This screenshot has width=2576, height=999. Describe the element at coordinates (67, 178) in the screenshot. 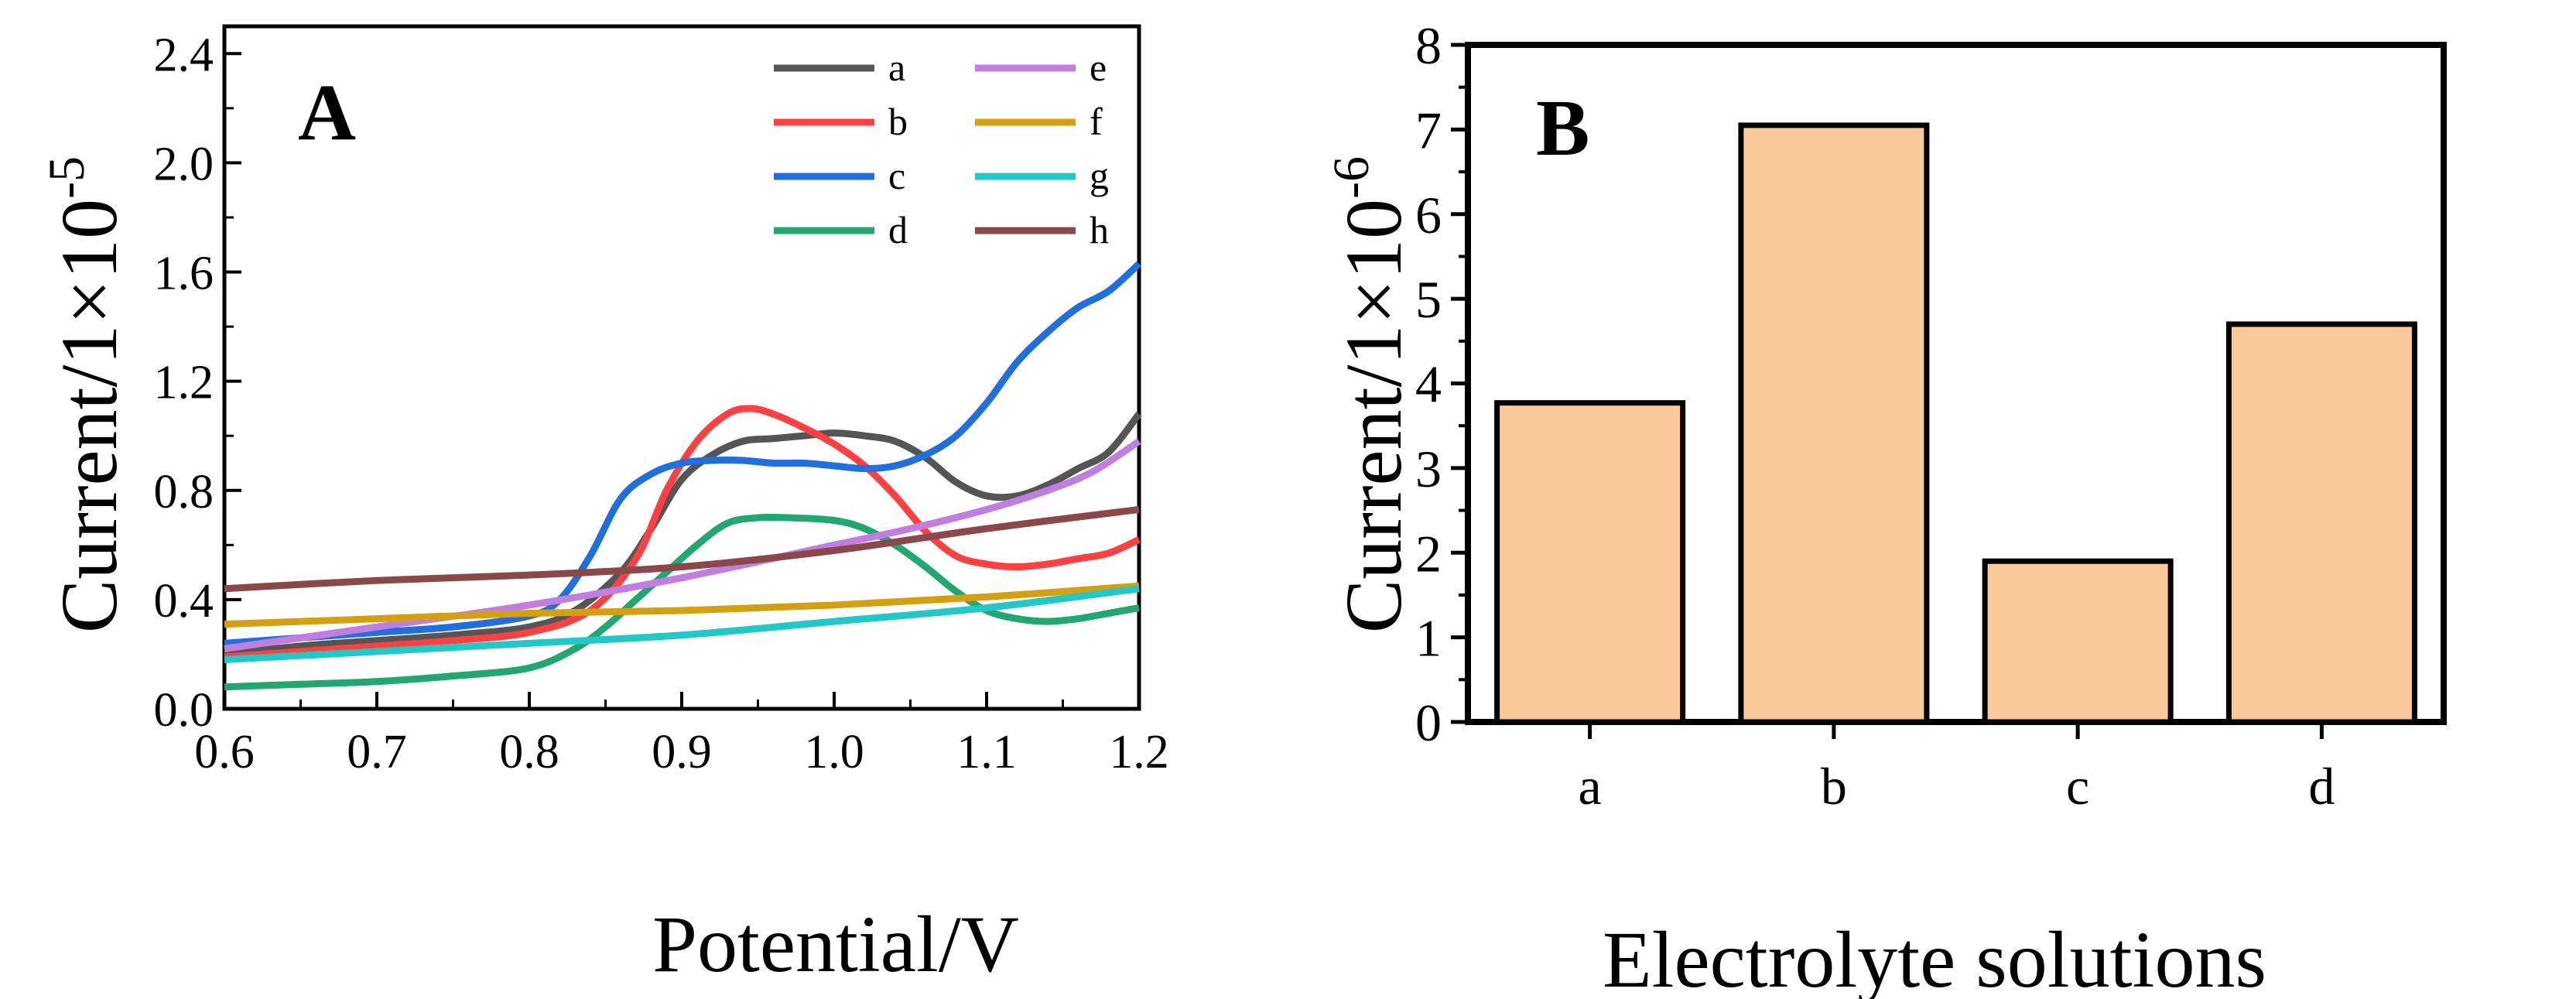

I see `panel-a-y-axis-exponent: -5` at that location.